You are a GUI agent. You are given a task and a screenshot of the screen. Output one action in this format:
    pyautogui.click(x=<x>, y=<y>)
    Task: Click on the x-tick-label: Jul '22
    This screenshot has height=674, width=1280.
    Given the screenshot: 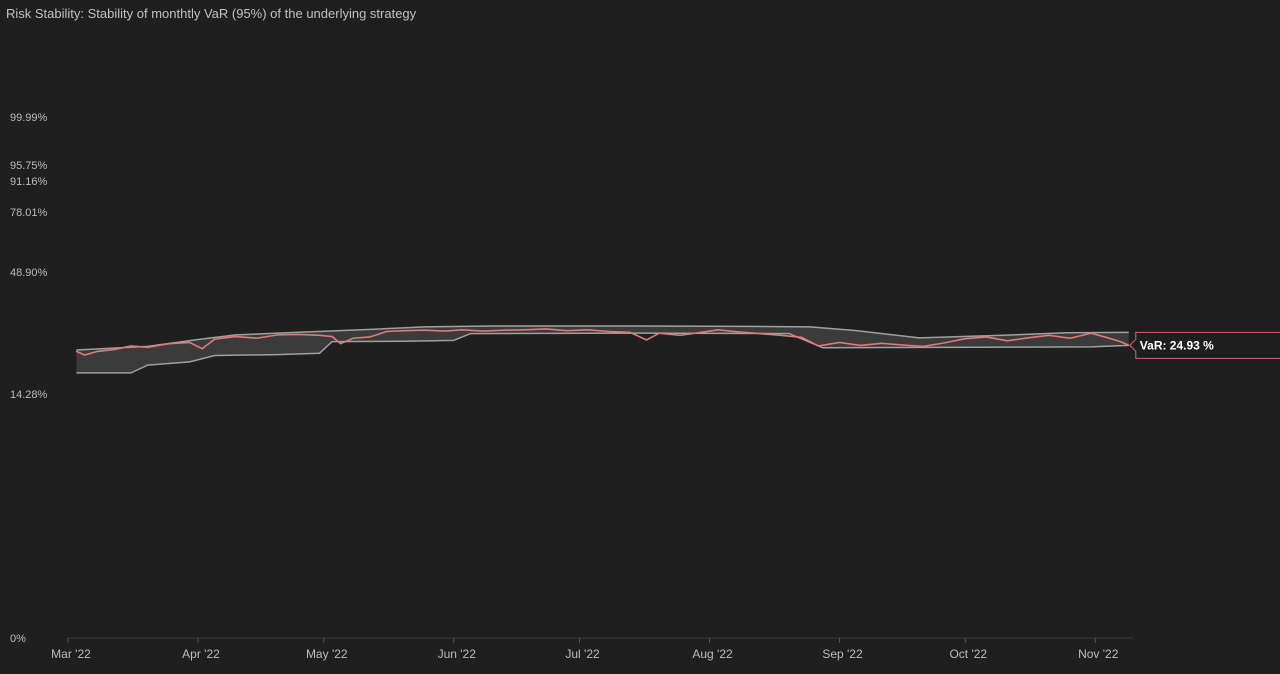 What is the action you would take?
    pyautogui.click(x=582, y=654)
    